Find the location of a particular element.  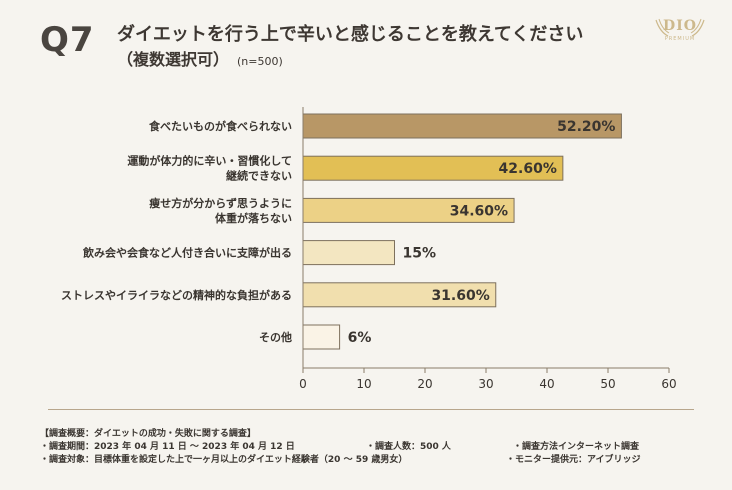

value-label-4: 15% is located at coordinates (420, 254).